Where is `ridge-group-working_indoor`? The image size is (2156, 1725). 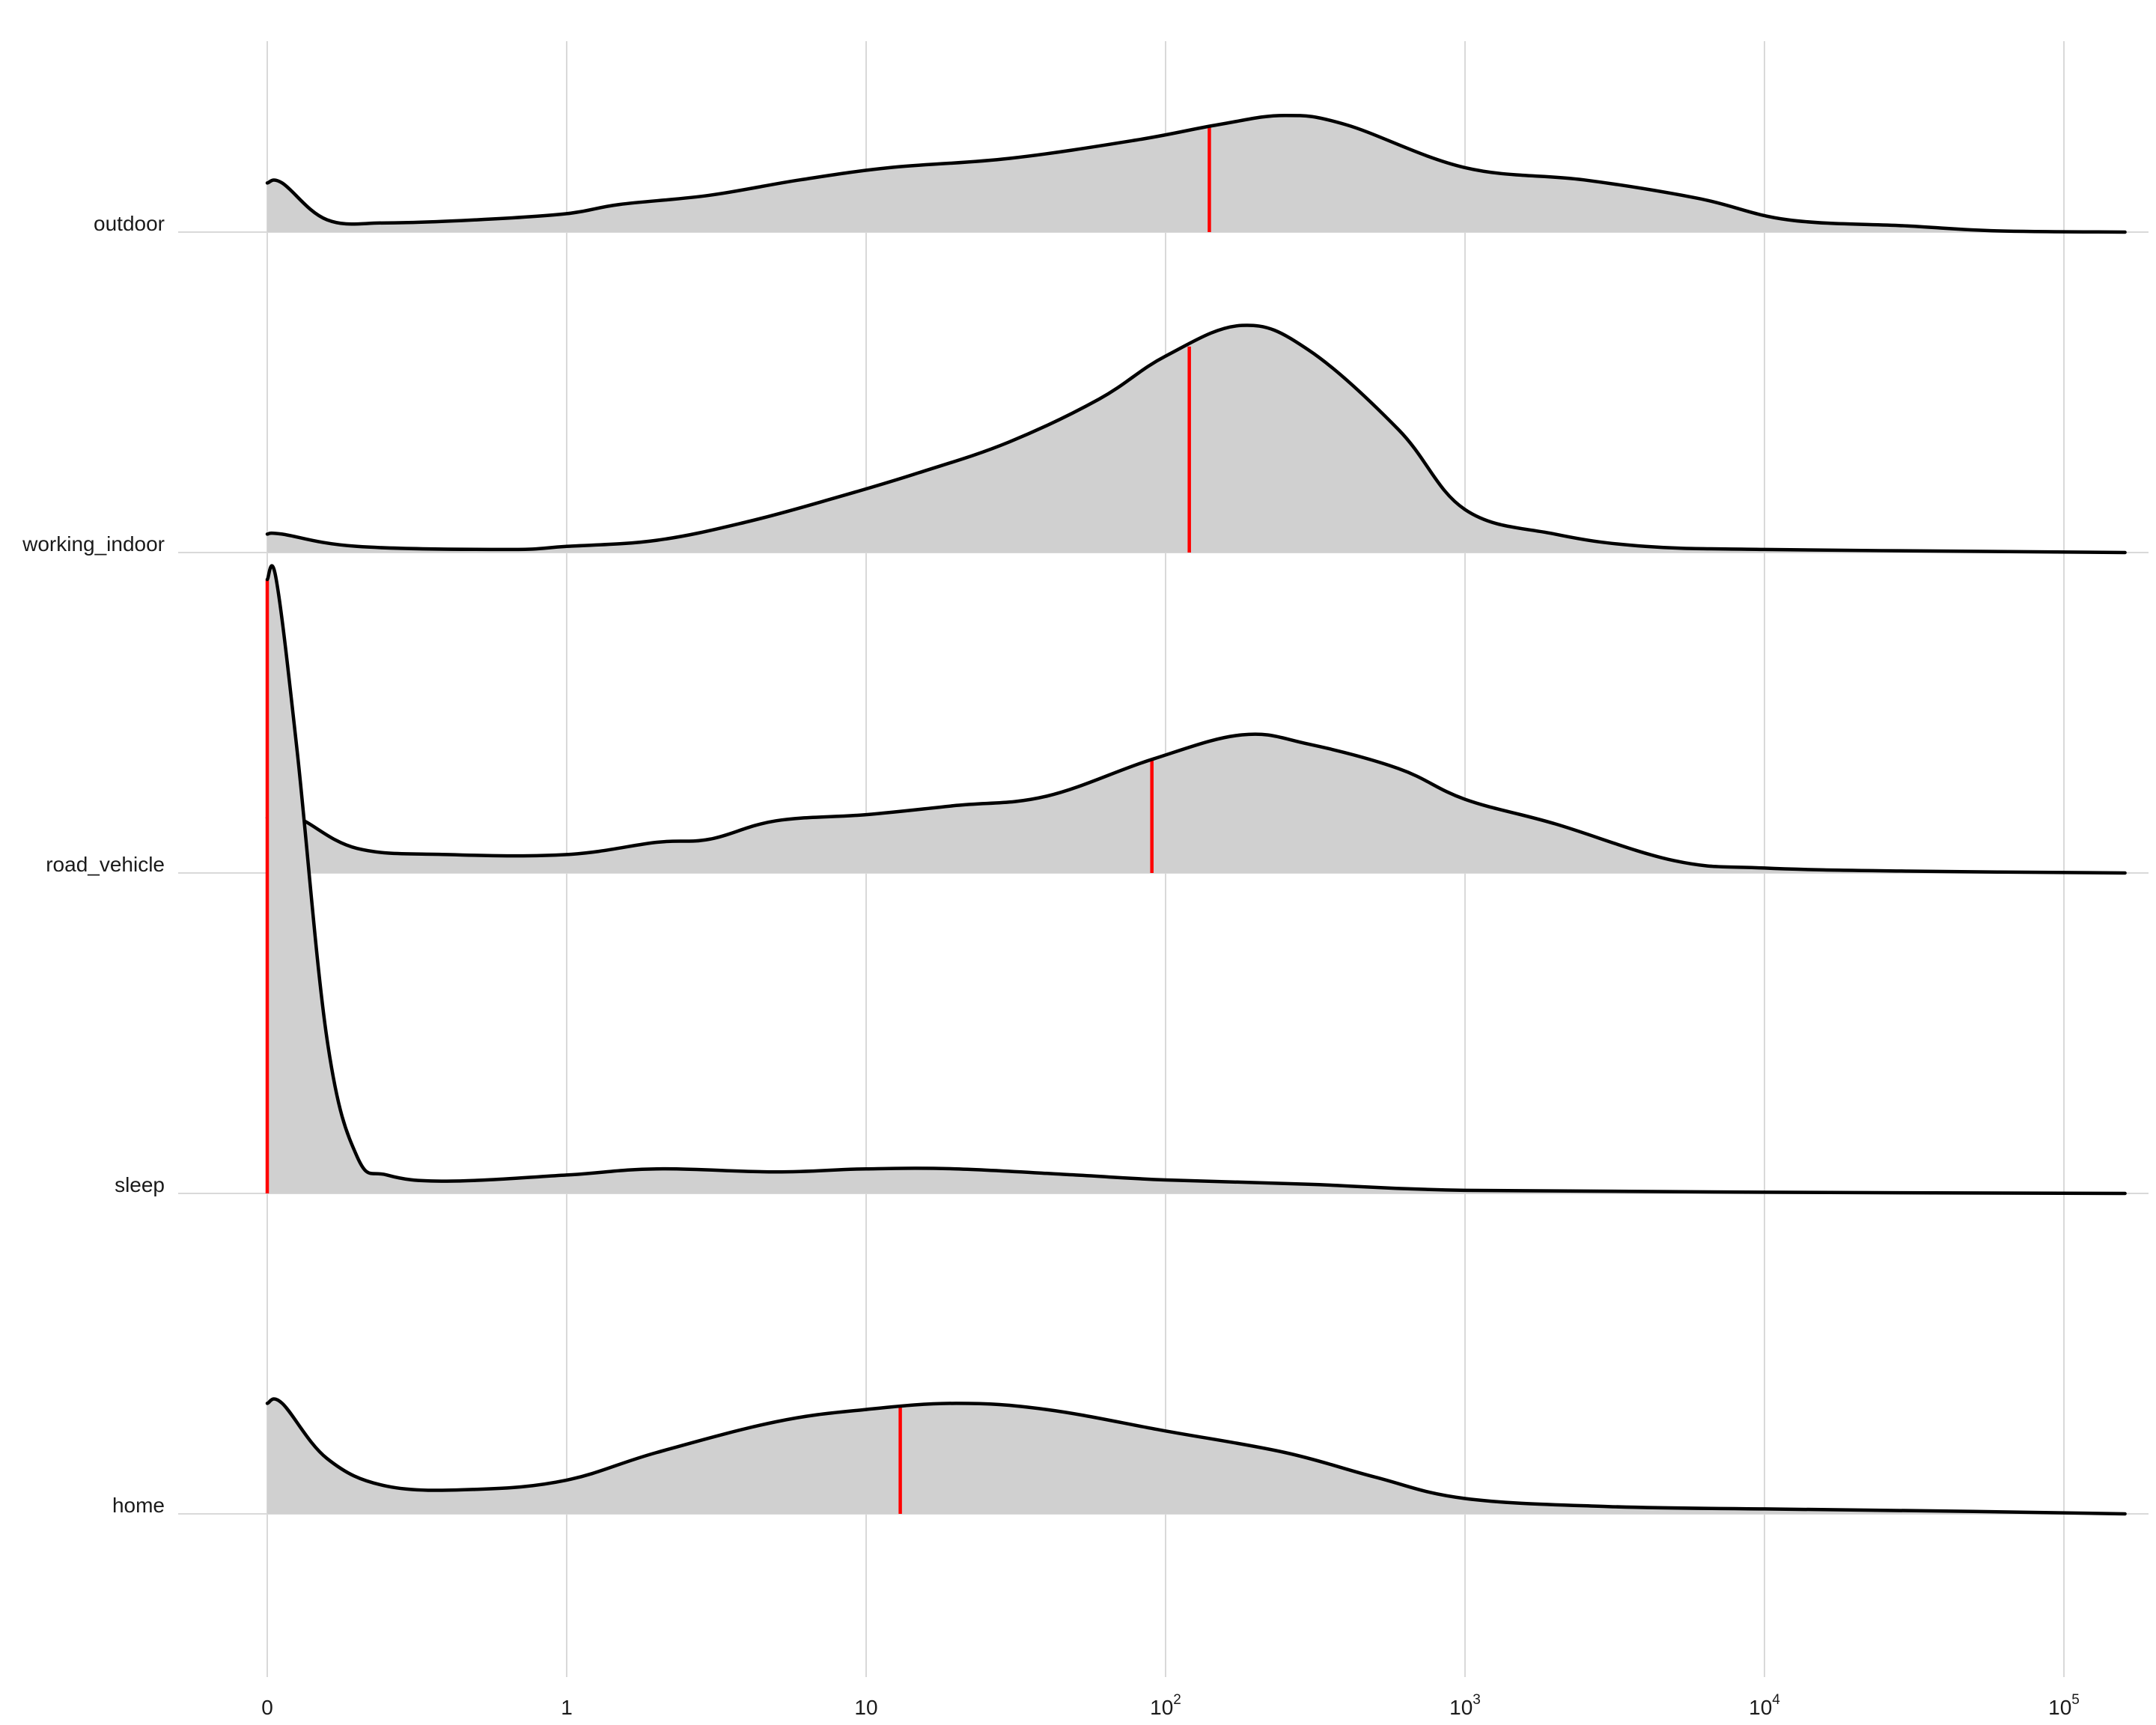
ridge-group-working_indoor is located at coordinates (1196, 439).